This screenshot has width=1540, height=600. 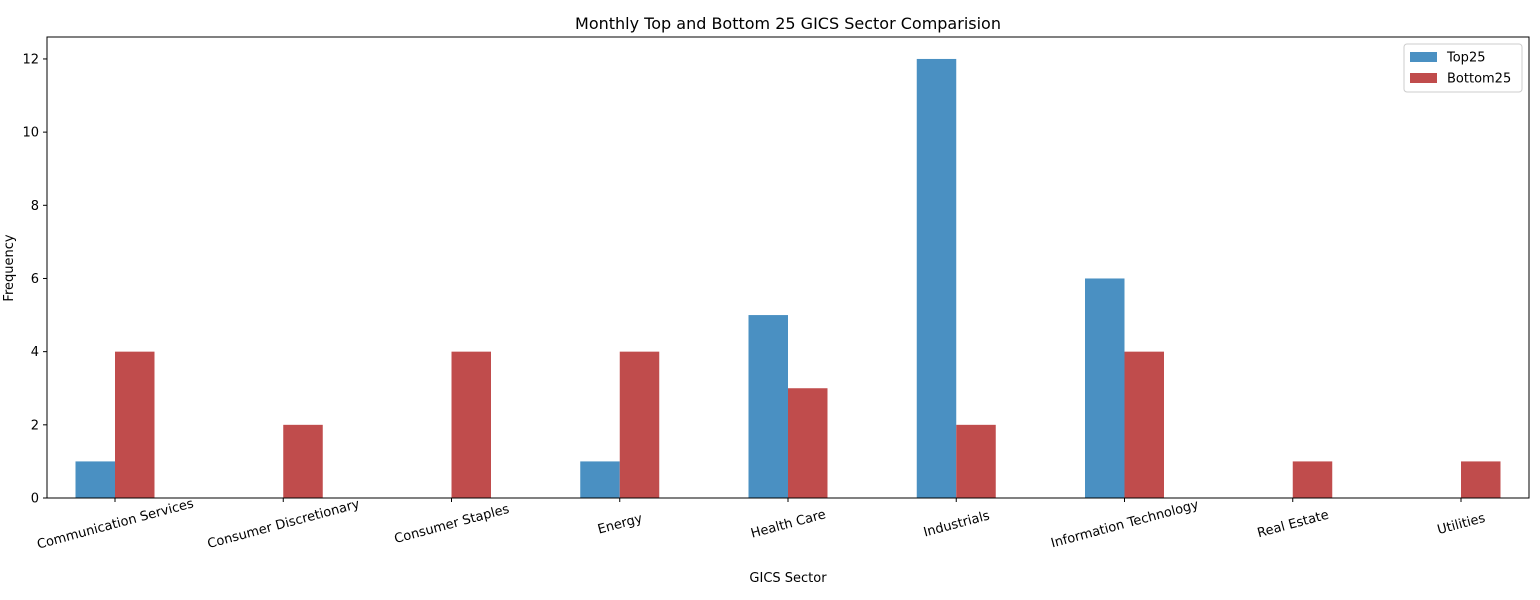 I want to click on y-tick-label: 8, so click(x=35, y=206).